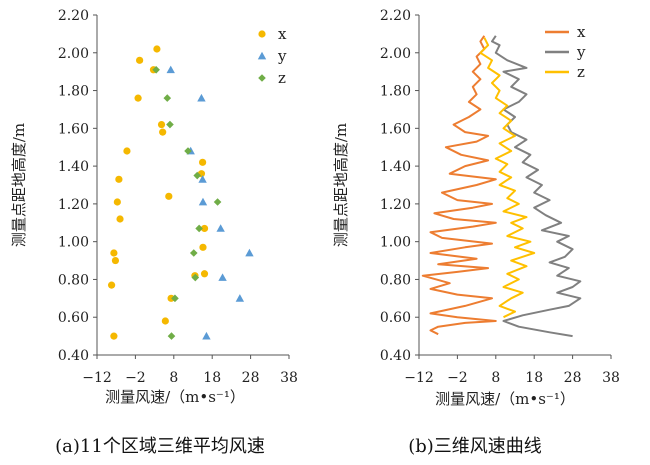 This screenshot has height=465, width=650. I want to click on scatter-points, so click(180, 192).